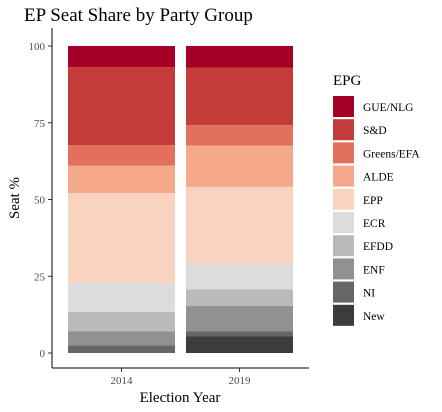 The image size is (442, 412). I want to click on bar-segment-2014-ni, so click(121, 349).